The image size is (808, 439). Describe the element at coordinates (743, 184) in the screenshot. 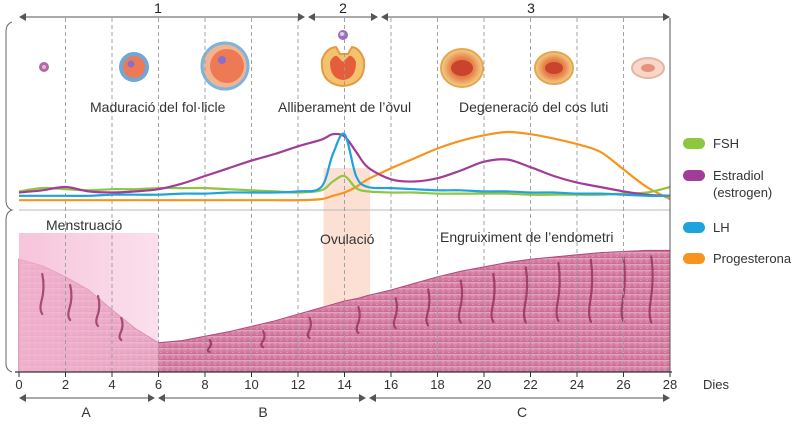

I see `estradiol-legend-label: Estradiol (estrogen)` at that location.